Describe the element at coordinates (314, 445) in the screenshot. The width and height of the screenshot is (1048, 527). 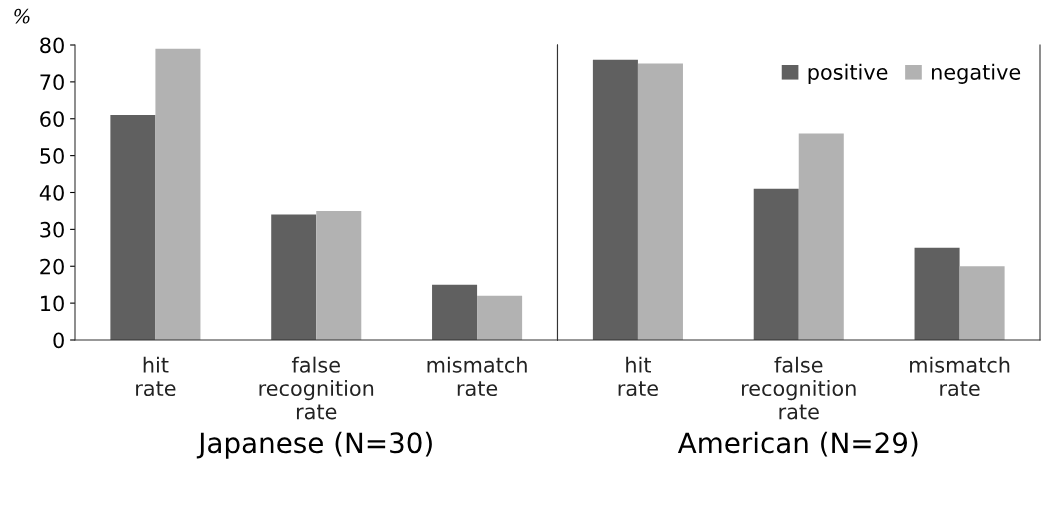
I see `x-axis-title: Japanese (N=30)` at that location.